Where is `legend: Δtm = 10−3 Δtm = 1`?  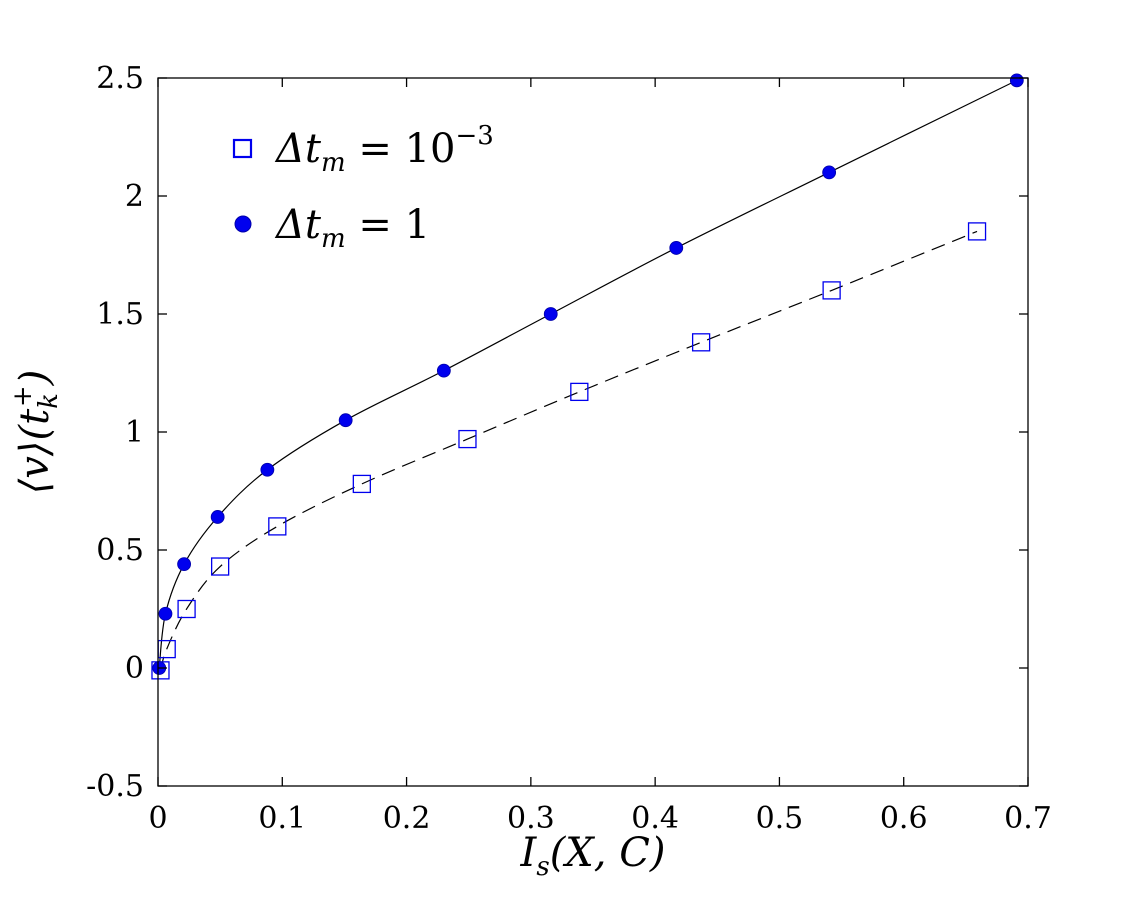
legend: Δtm = 10−3 Δtm = 1 is located at coordinates (363, 187).